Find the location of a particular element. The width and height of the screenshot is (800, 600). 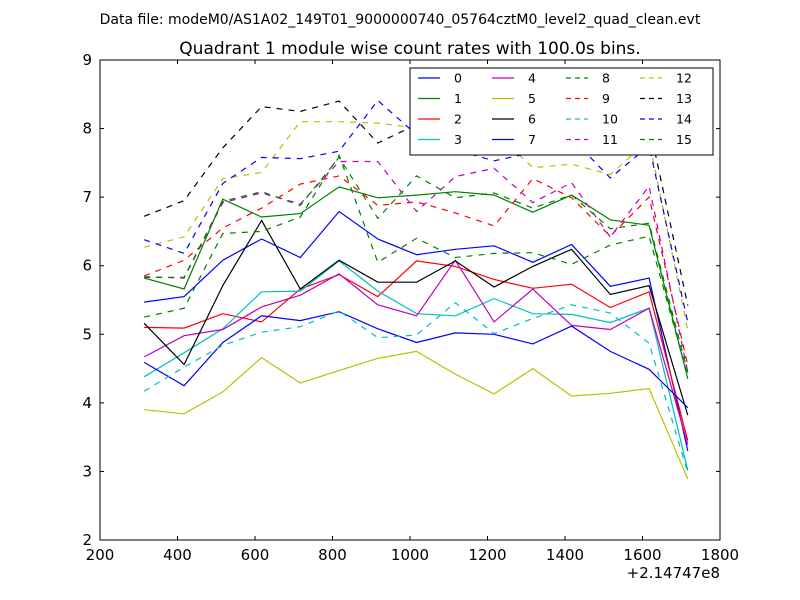

legend-label-12: 12 is located at coordinates (684, 78).